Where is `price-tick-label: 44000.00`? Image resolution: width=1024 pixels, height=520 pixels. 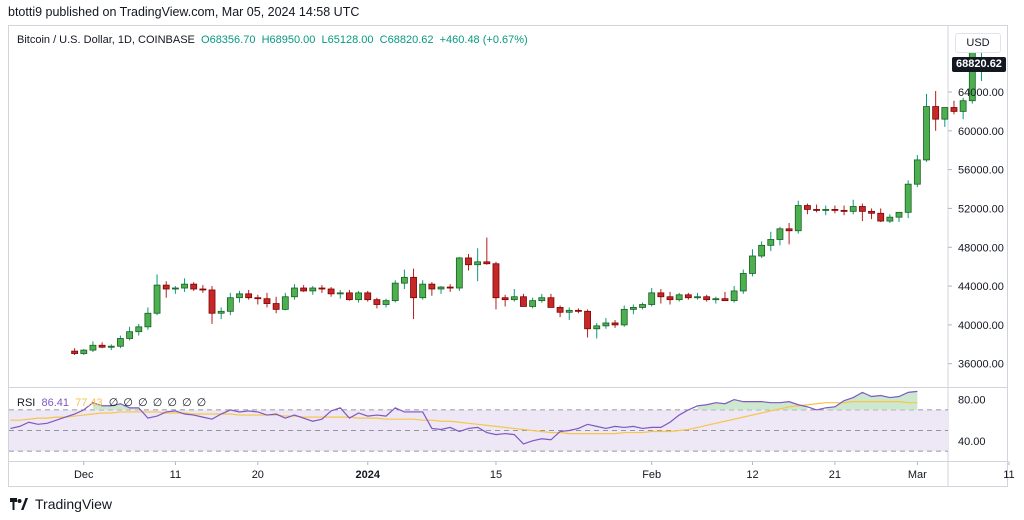 price-tick-label: 44000.00 is located at coordinates (981, 287).